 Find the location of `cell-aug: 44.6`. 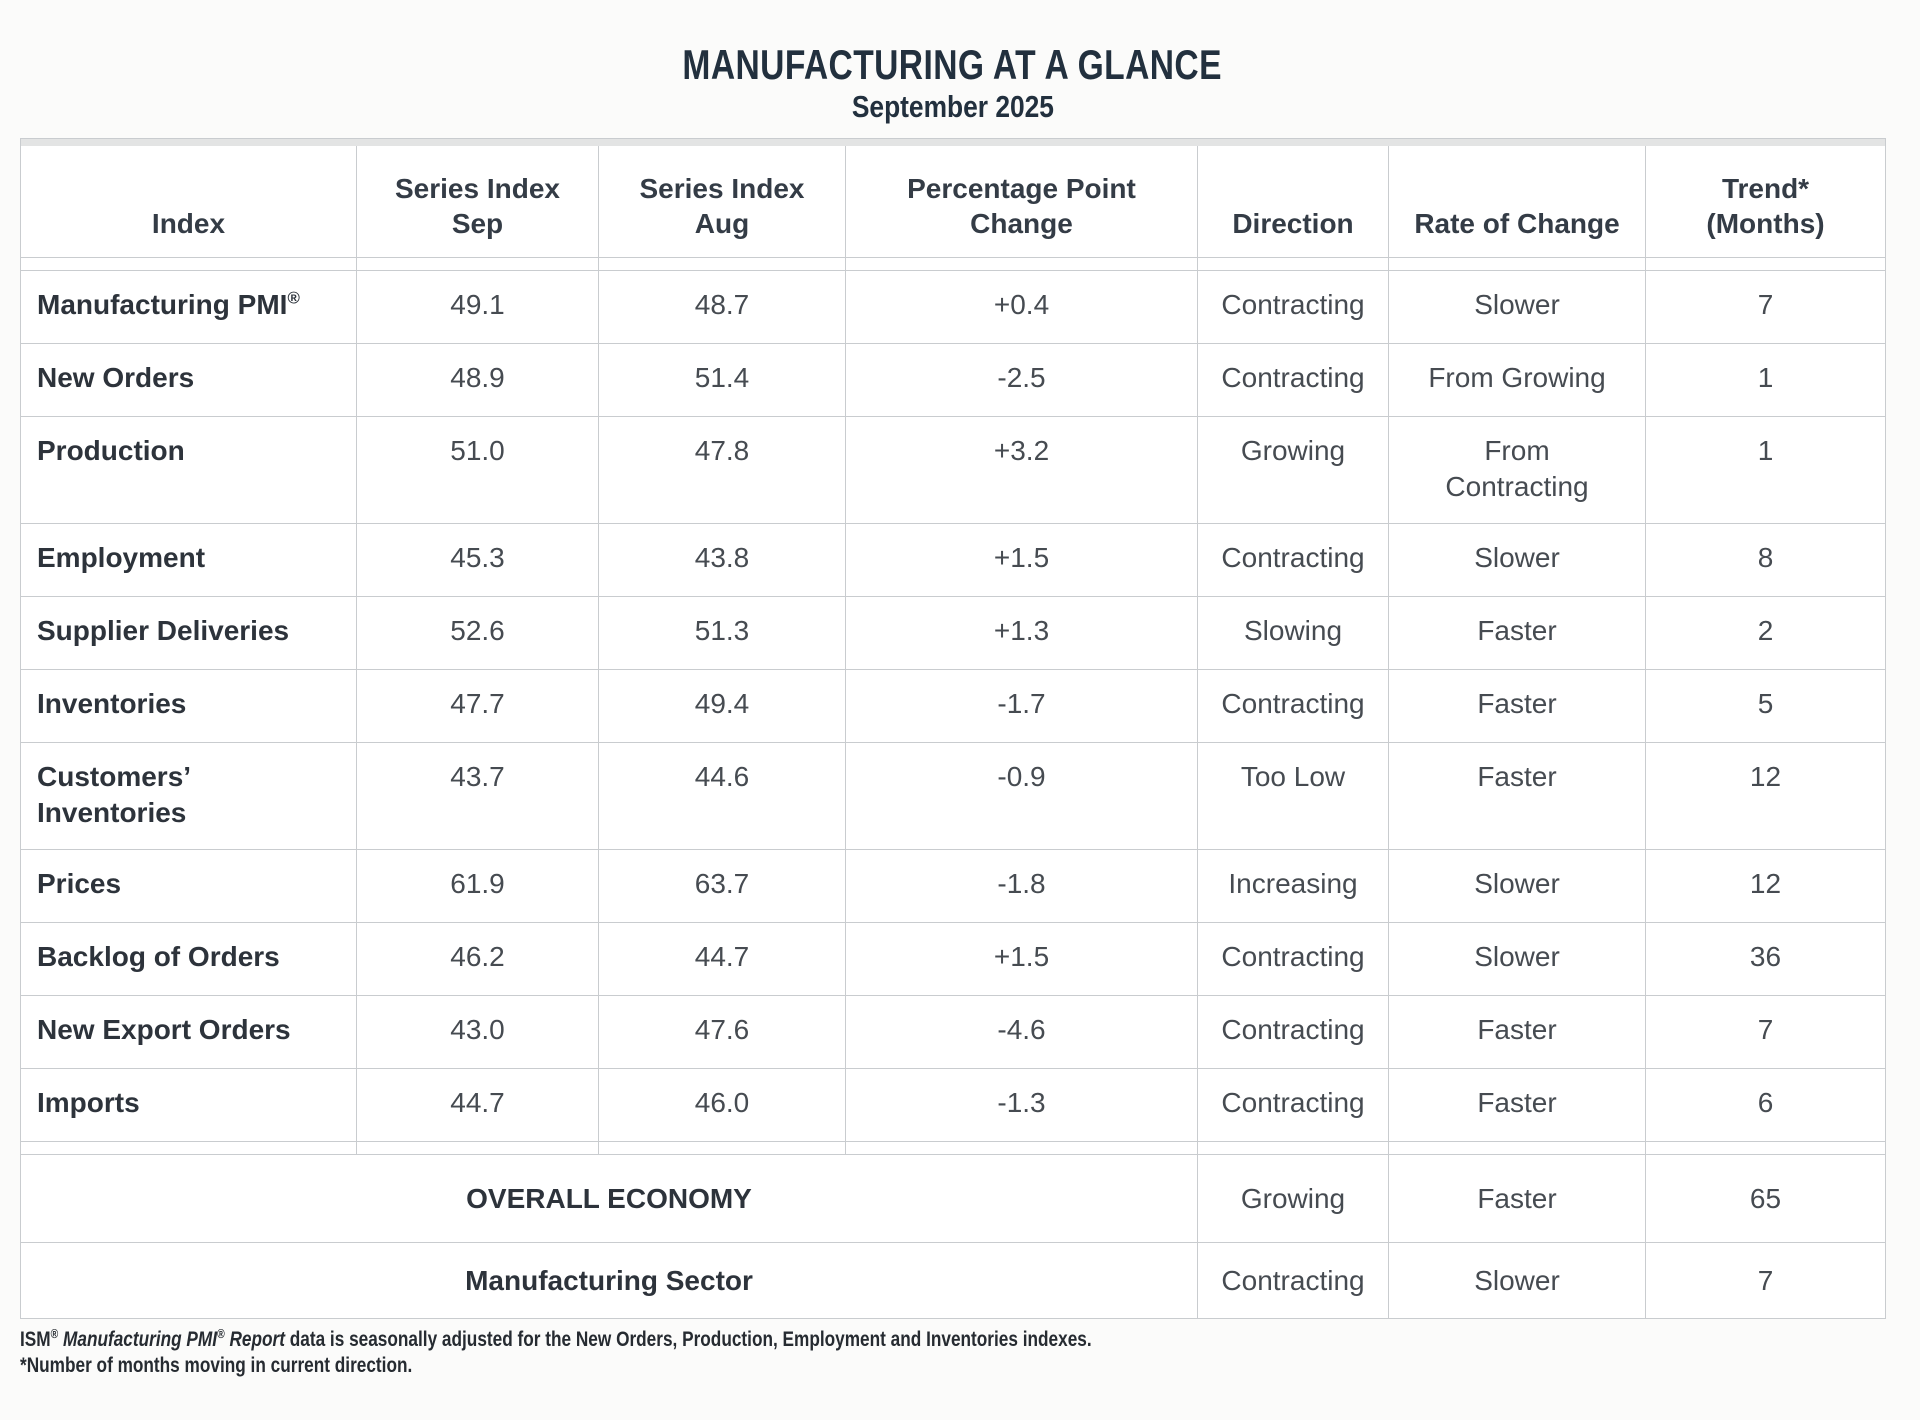

cell-aug: 44.6 is located at coordinates (722, 796).